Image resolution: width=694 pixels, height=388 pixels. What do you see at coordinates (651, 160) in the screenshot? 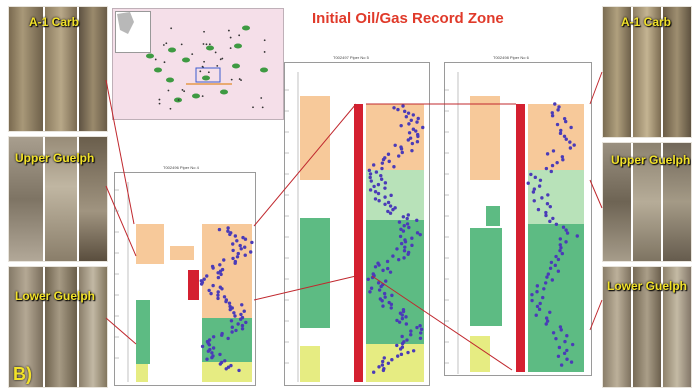
I see `core-label: Upper Guelph` at bounding box center [651, 160].